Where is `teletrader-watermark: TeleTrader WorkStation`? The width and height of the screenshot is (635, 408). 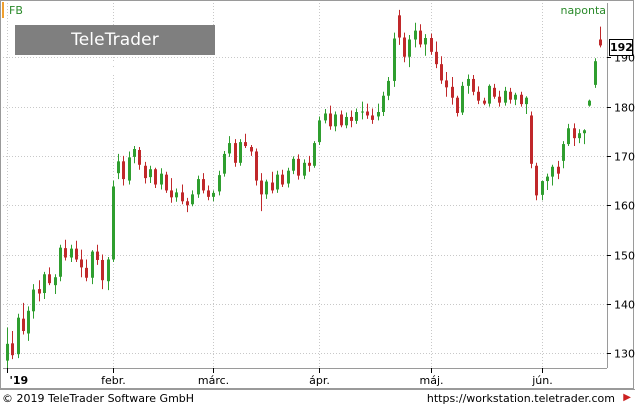
teletrader-watermark: TeleTrader WorkStation is located at coordinates (115, 52).